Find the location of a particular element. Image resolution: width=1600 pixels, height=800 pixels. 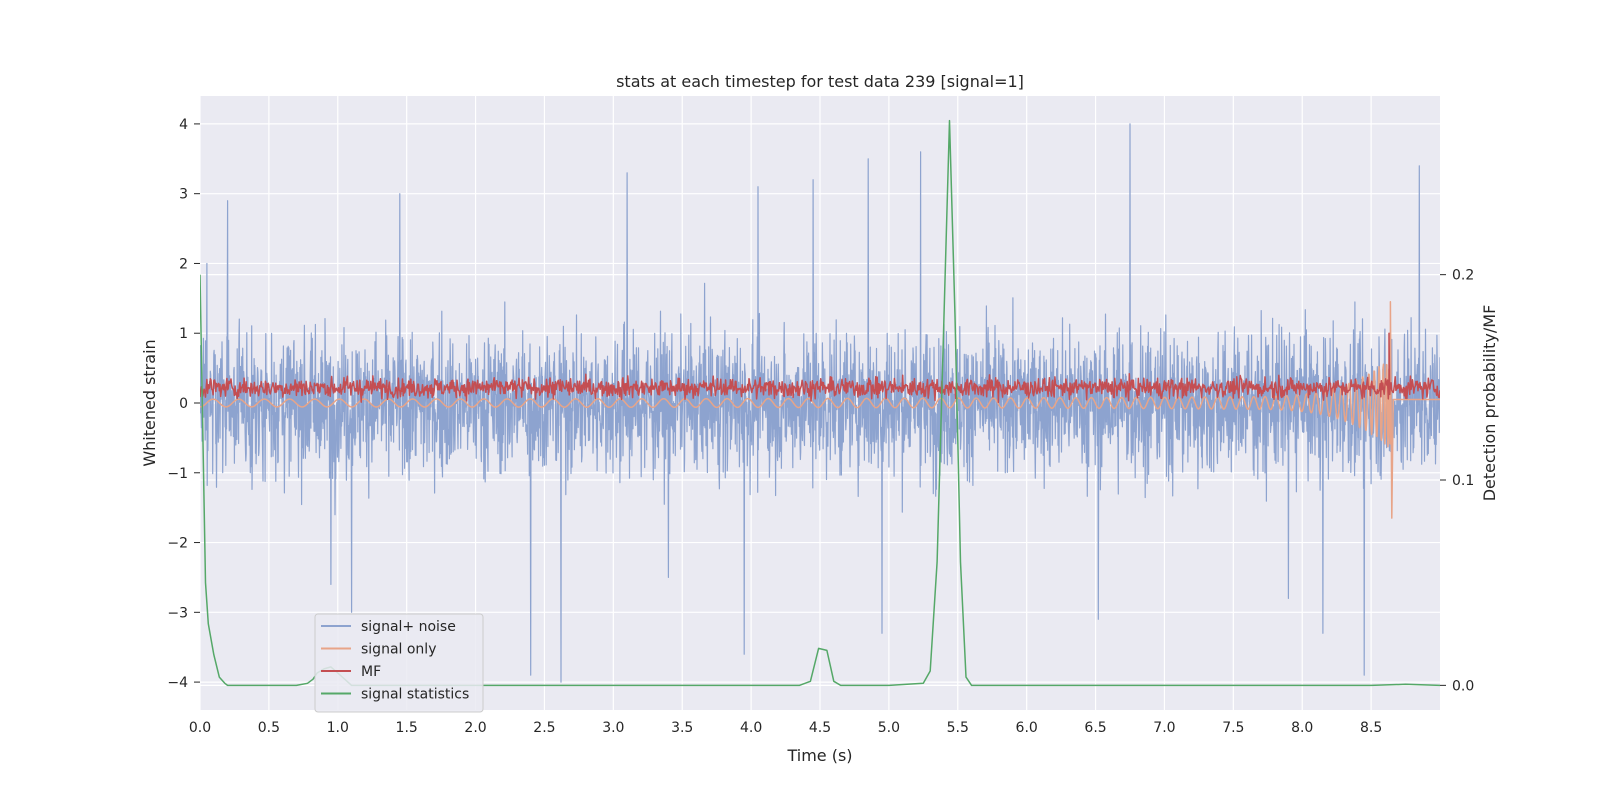

x-tick-label: 7.5 is located at coordinates (1233, 728).